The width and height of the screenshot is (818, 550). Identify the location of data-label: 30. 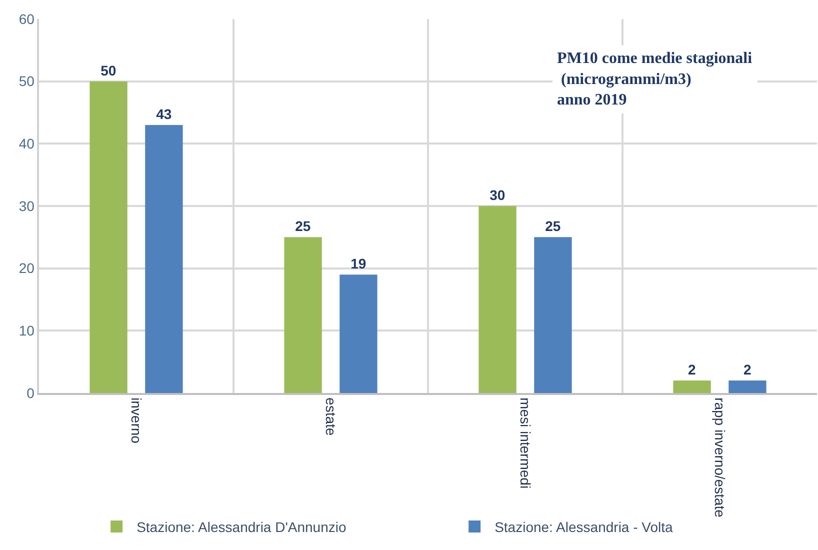
(498, 195).